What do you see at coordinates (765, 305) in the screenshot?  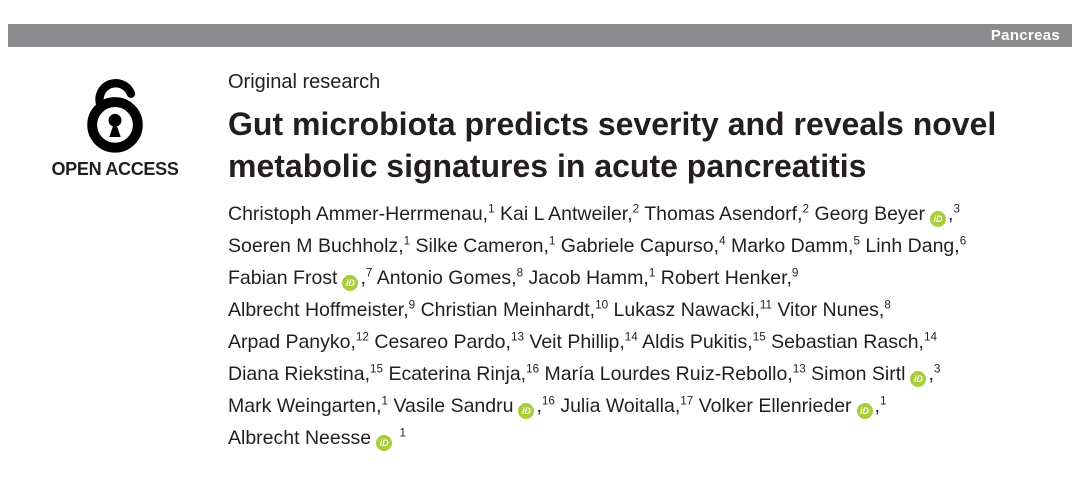 I see `affiliation-superscript: 11` at bounding box center [765, 305].